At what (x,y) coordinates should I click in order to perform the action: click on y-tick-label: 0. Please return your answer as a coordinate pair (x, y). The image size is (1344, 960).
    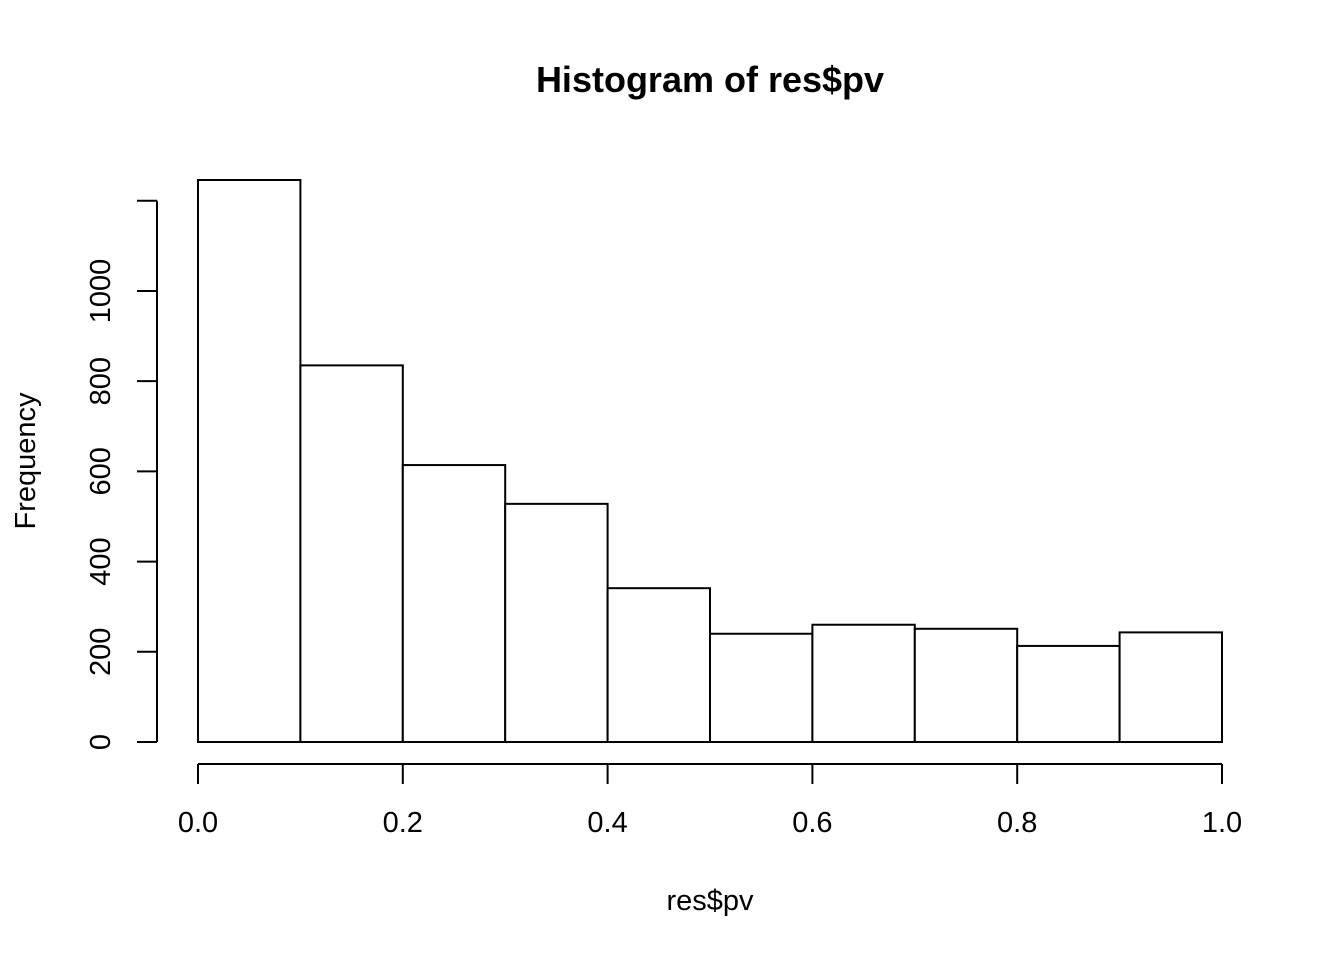
    Looking at the image, I should click on (101, 742).